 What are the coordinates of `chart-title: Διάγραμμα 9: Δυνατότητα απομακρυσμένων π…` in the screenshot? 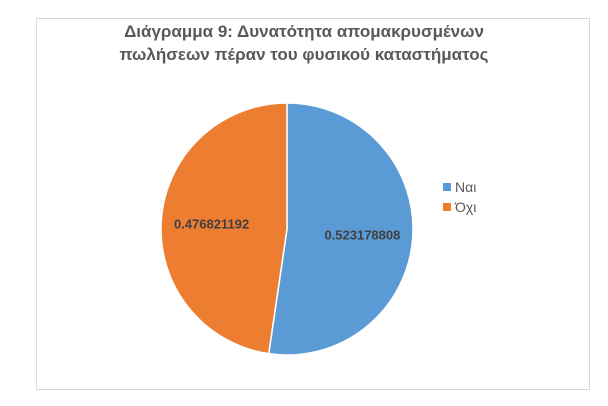 It's located at (304, 43).